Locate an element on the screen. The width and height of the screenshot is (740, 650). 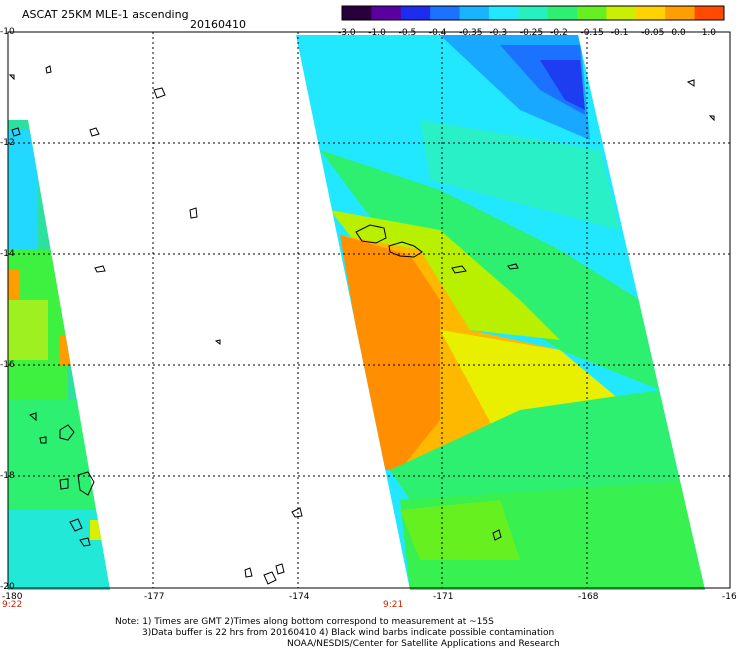
map-date: 20160410 is located at coordinates (218, 24).